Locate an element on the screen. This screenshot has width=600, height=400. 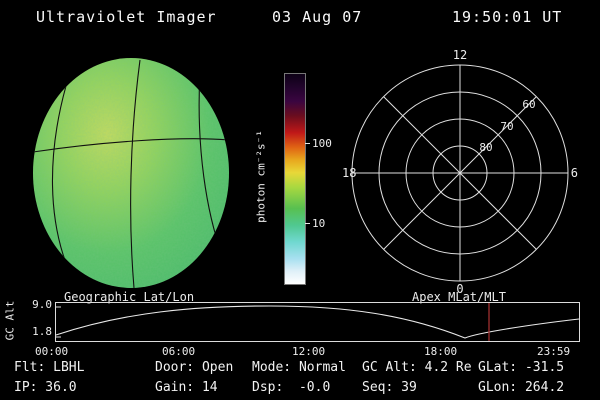
colorbar is located at coordinates (295, 179).